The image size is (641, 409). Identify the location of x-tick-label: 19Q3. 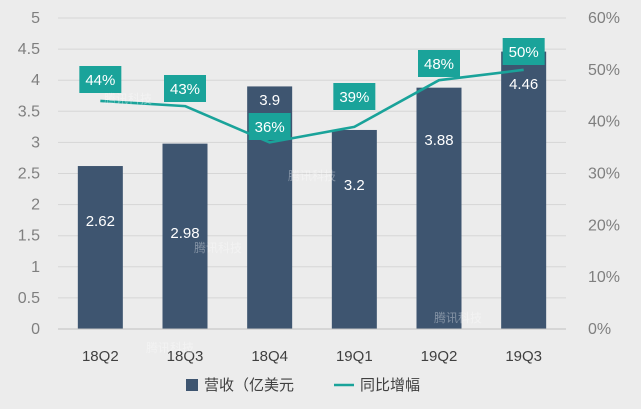
(523, 356).